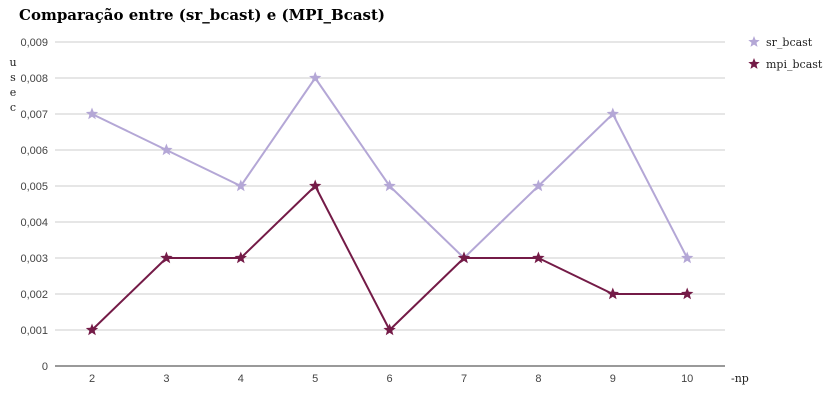  What do you see at coordinates (166, 379) in the screenshot?
I see `x-tick-label: 3` at bounding box center [166, 379].